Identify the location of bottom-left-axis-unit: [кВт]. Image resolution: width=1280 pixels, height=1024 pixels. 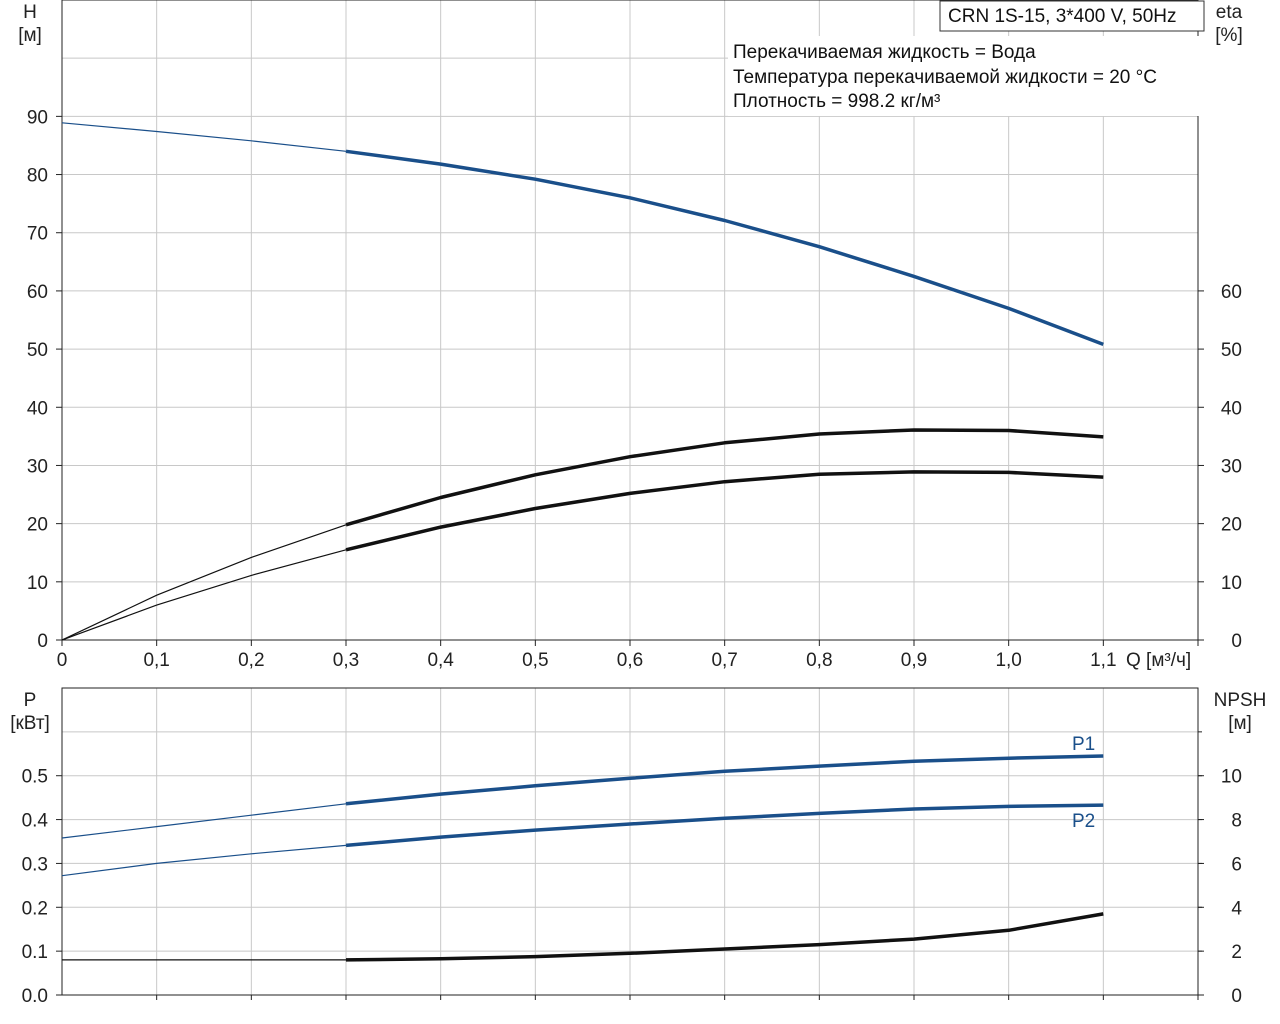
(30, 723).